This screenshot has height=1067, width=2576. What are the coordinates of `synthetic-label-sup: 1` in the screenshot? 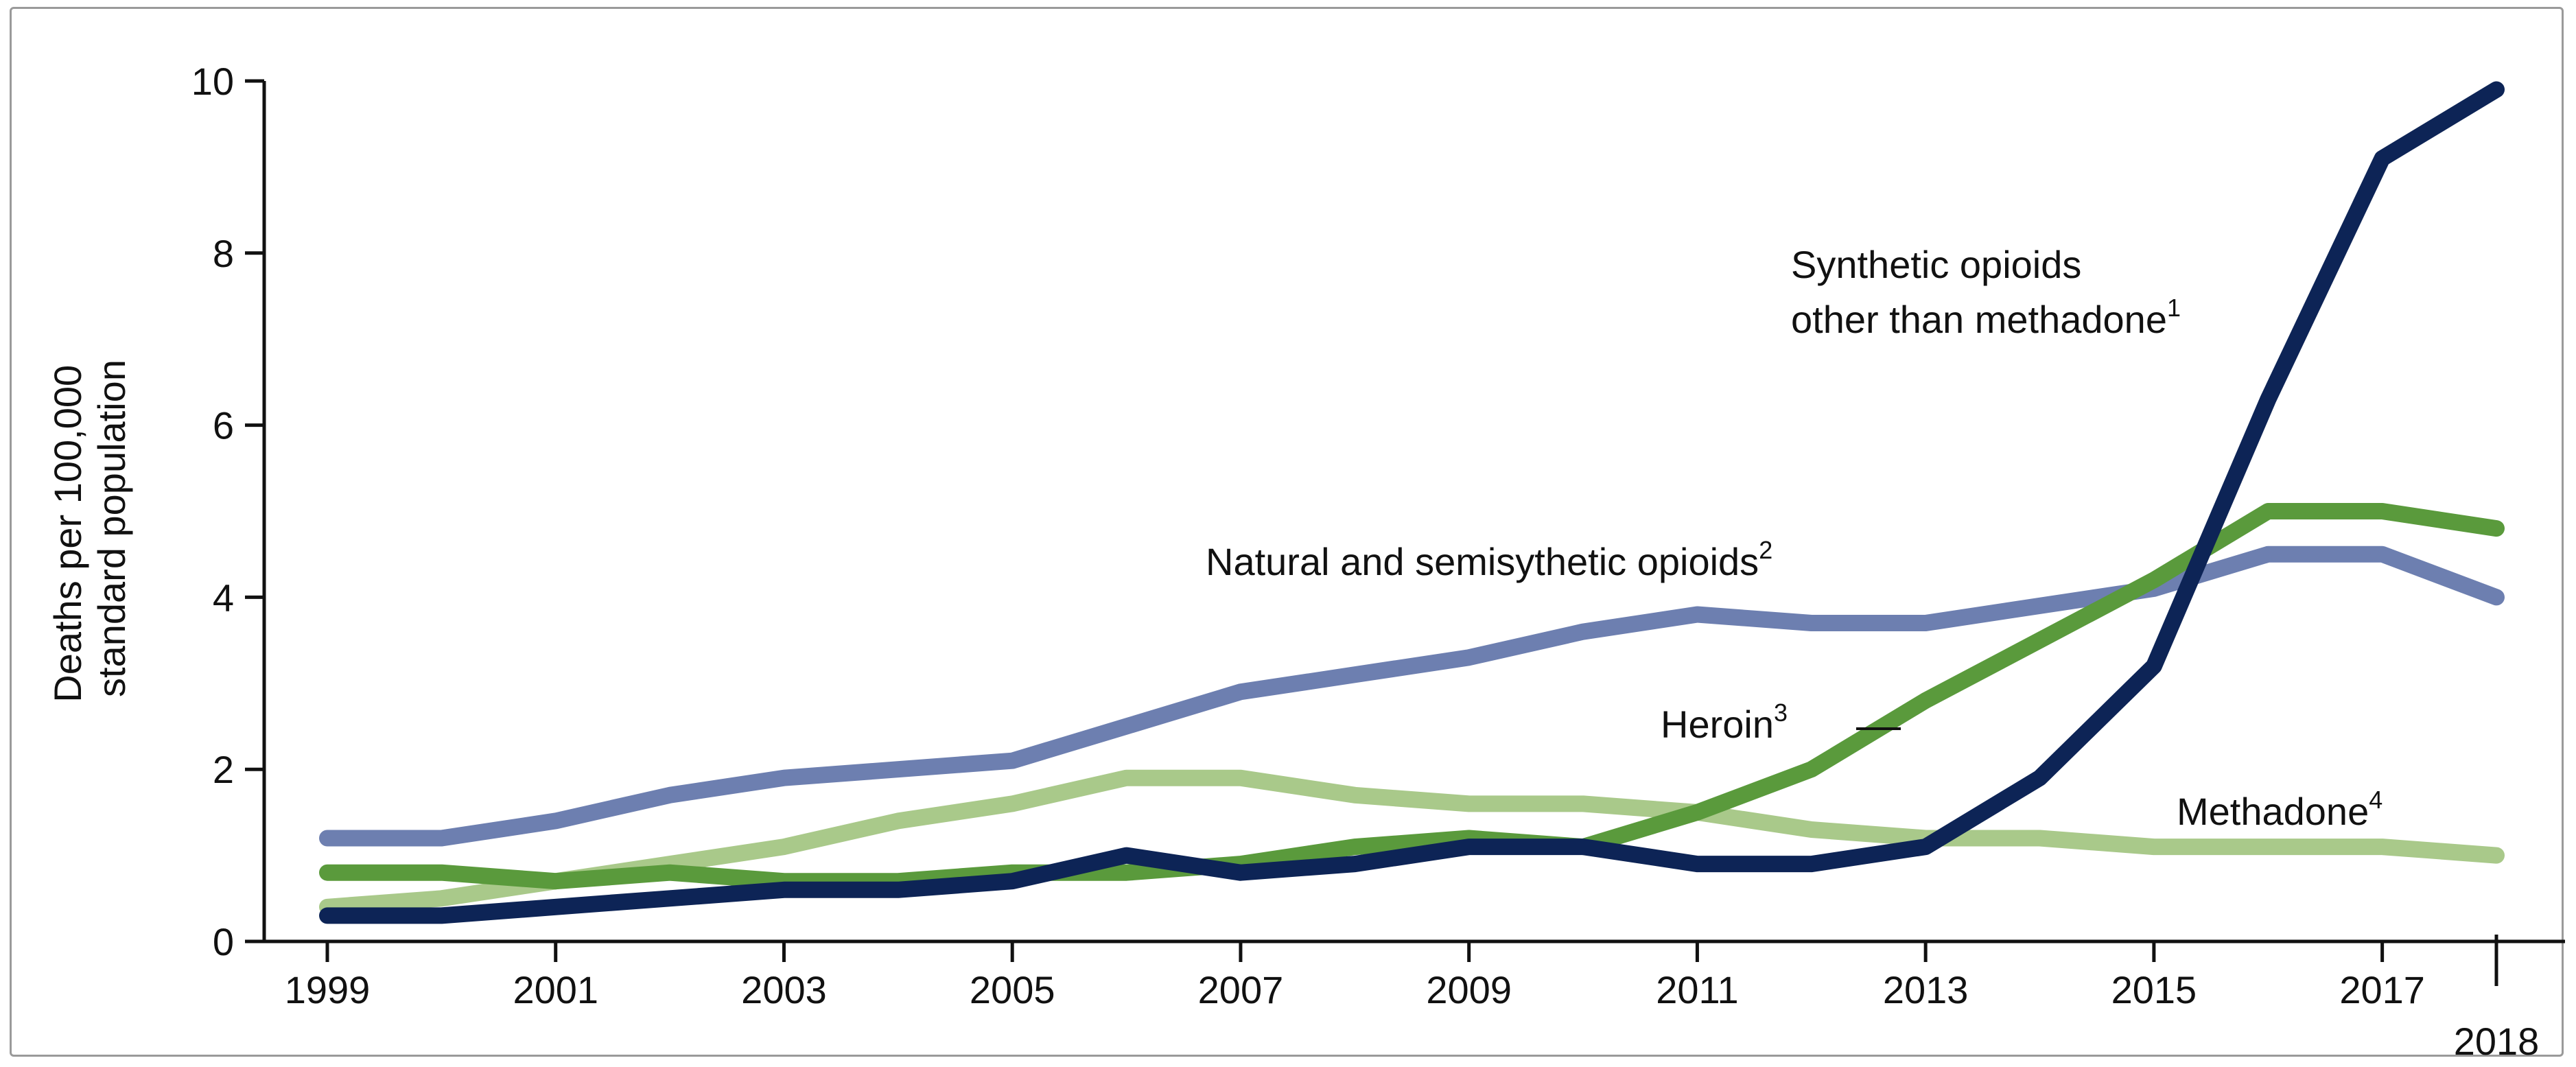 It's located at (2174, 308).